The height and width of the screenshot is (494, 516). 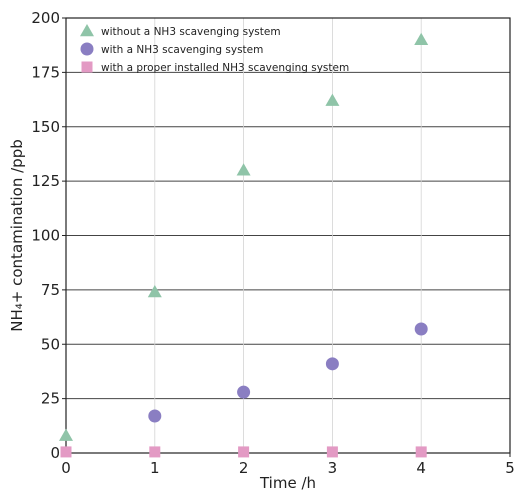 What do you see at coordinates (17, 235) in the screenshot?
I see `y-axis-label: NH₄+ contamination /ppb` at bounding box center [17, 235].